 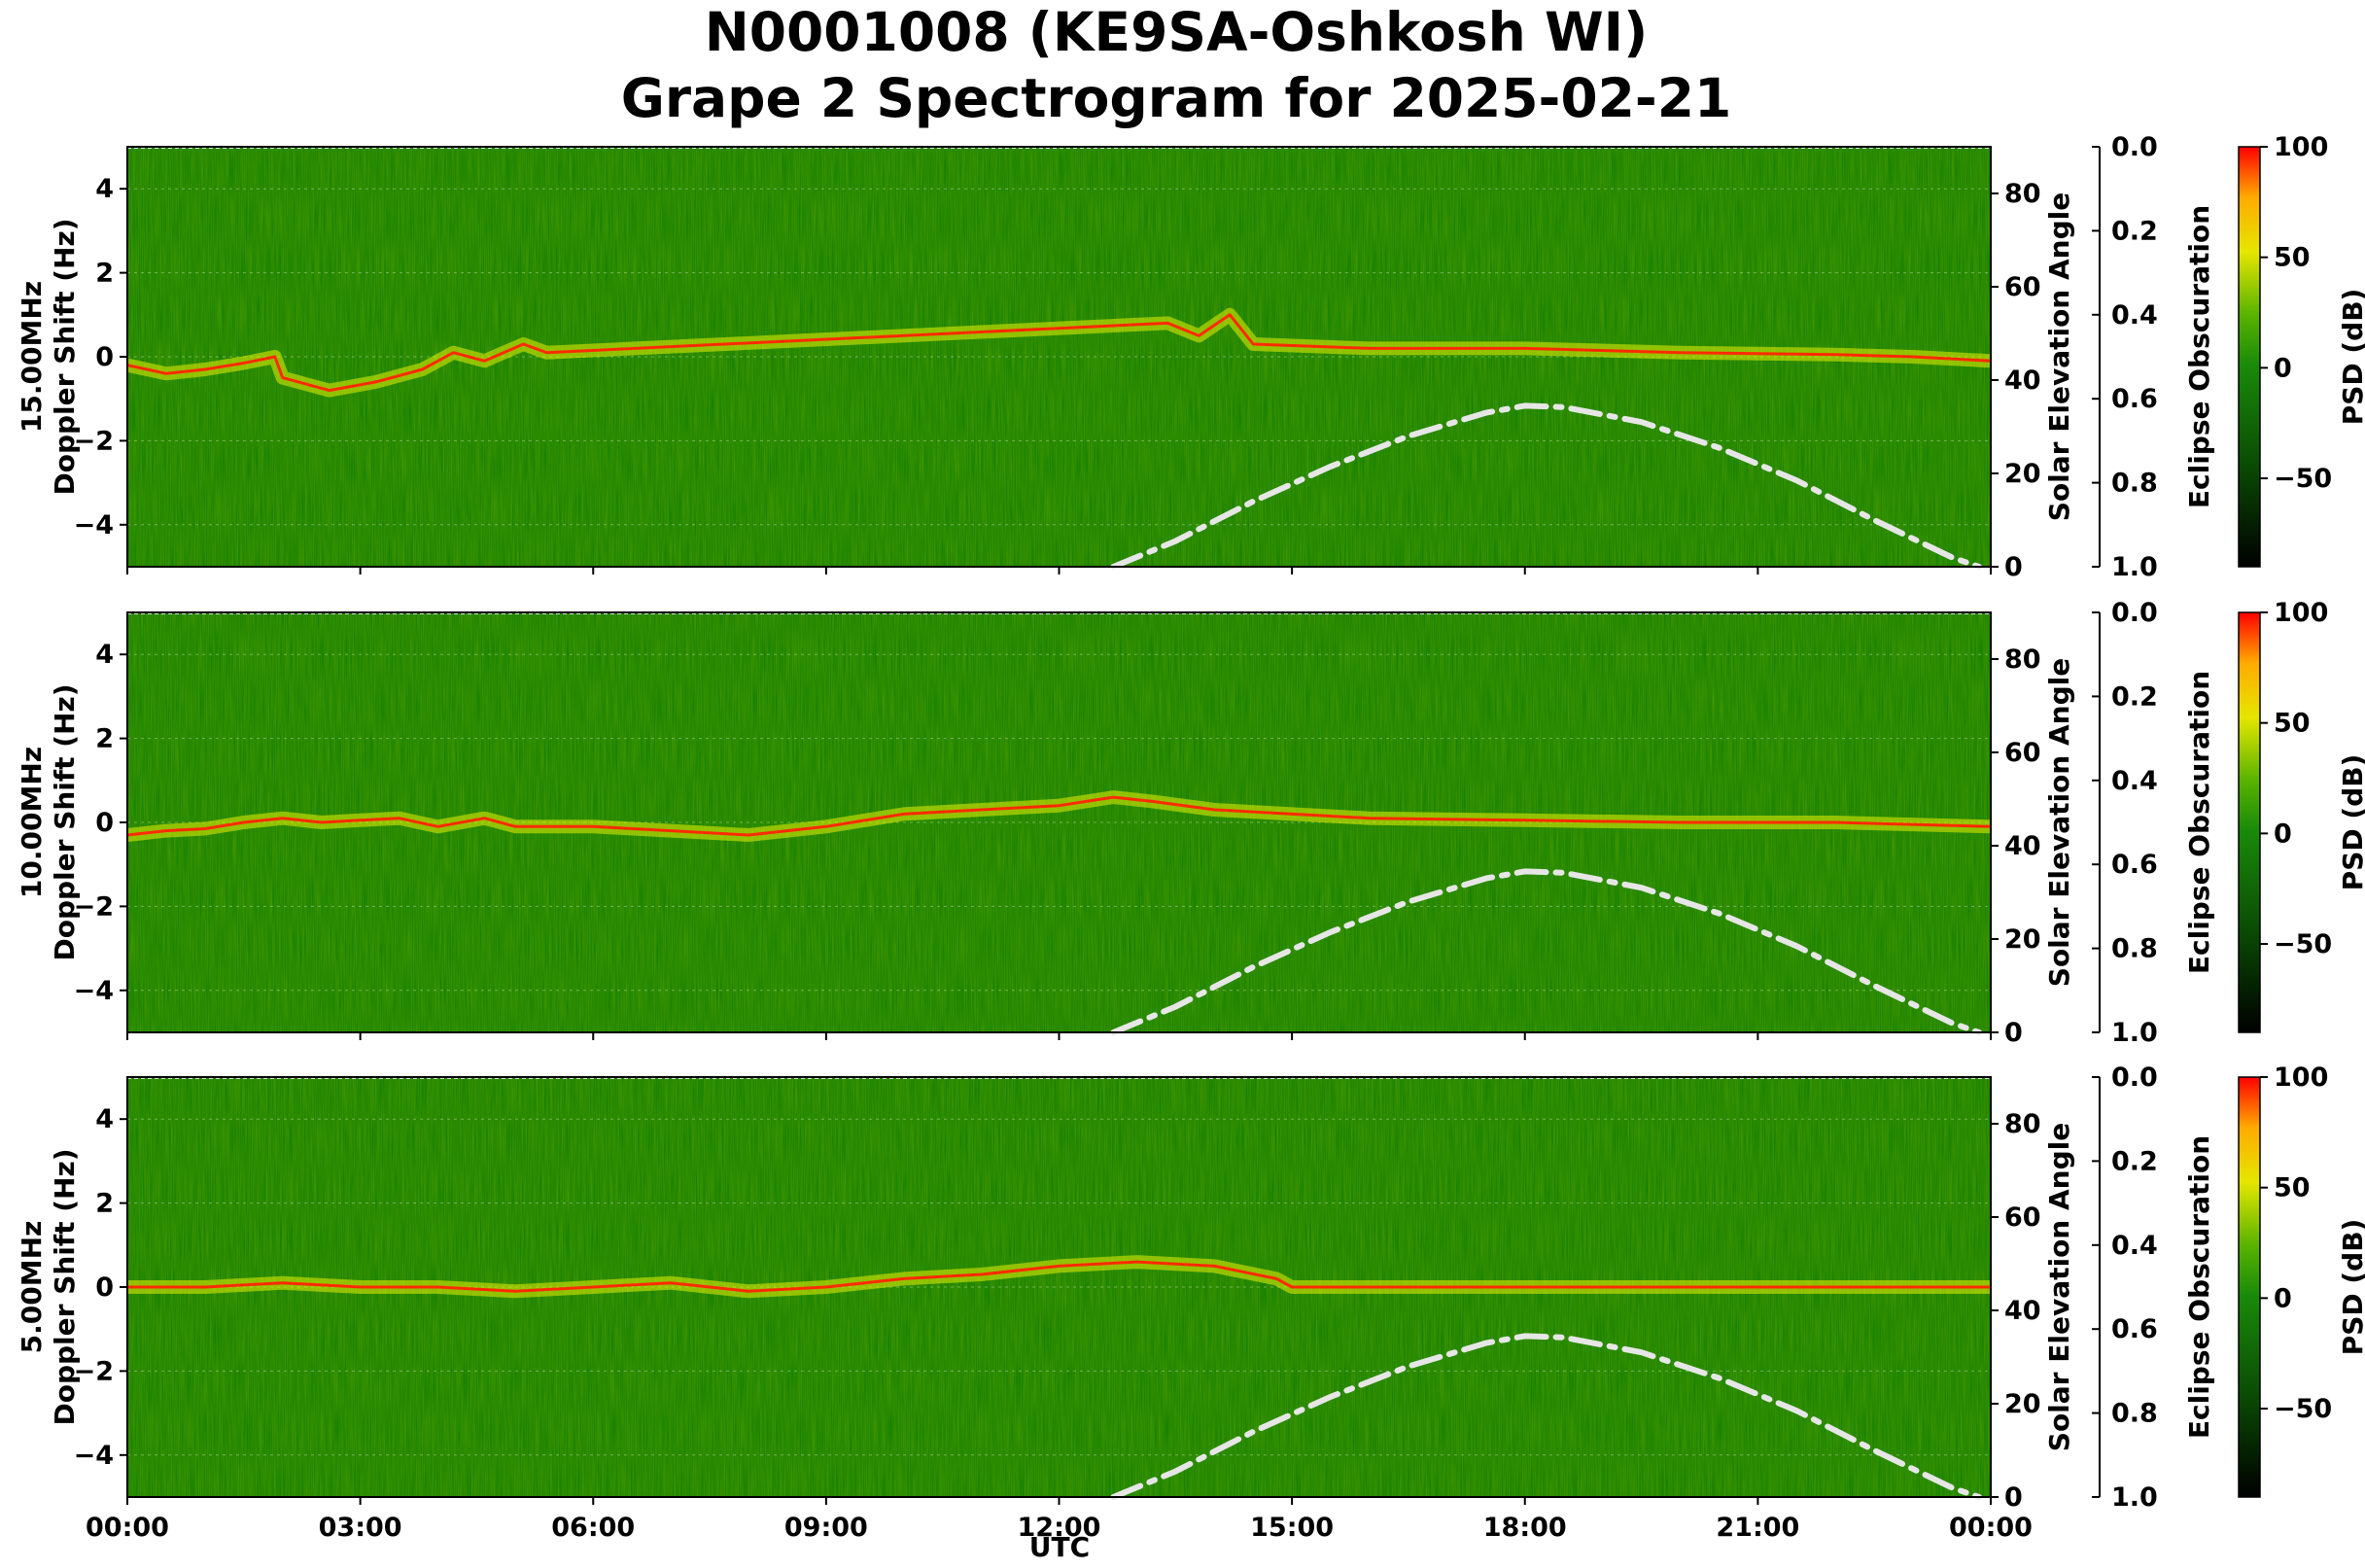 I want to click on x-tick-label: 12:00, so click(x=1060, y=1528).